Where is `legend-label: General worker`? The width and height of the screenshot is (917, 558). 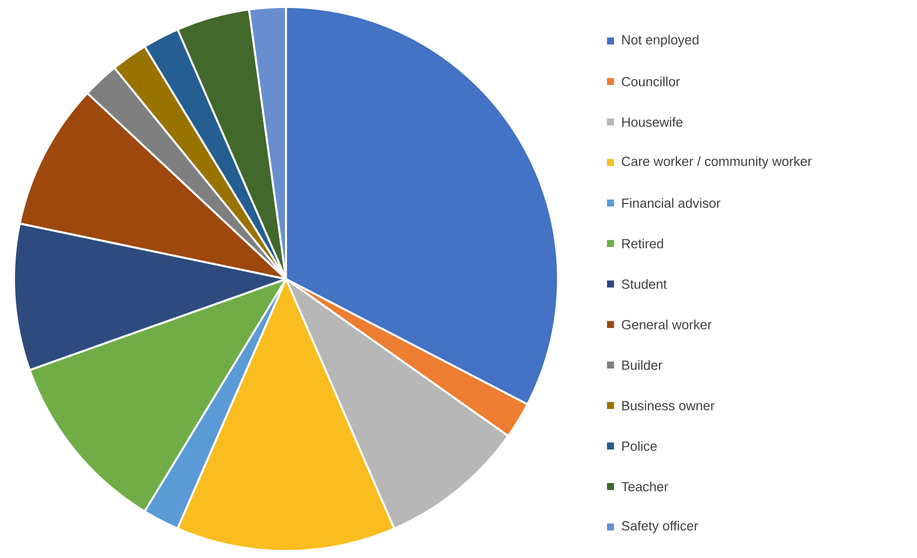
legend-label: General worker is located at coordinates (667, 325).